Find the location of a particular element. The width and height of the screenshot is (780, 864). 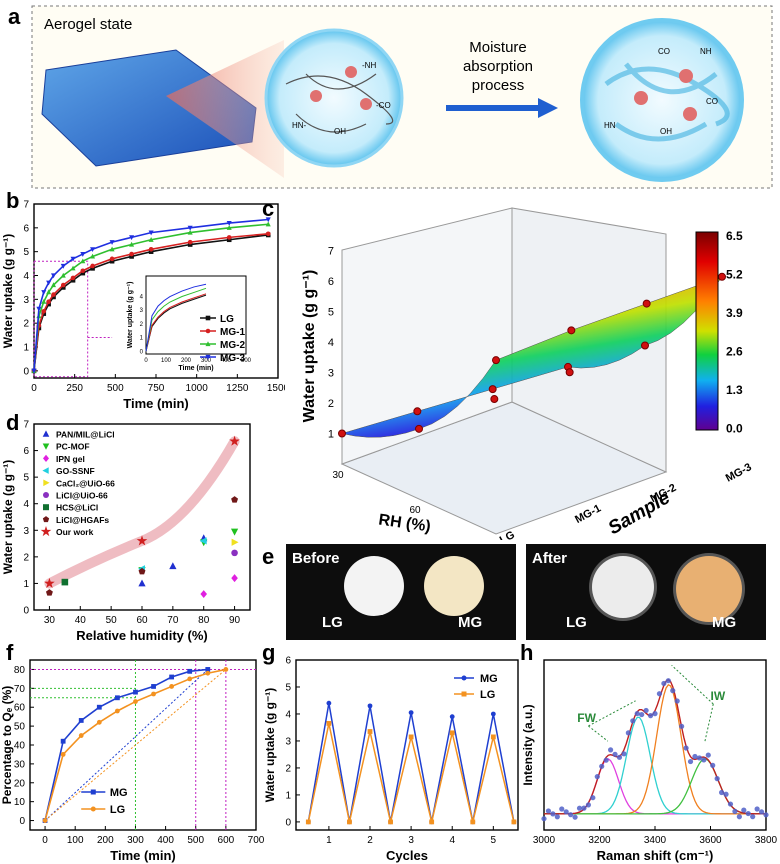

after-lg-label: LG is located at coordinates (576, 622).